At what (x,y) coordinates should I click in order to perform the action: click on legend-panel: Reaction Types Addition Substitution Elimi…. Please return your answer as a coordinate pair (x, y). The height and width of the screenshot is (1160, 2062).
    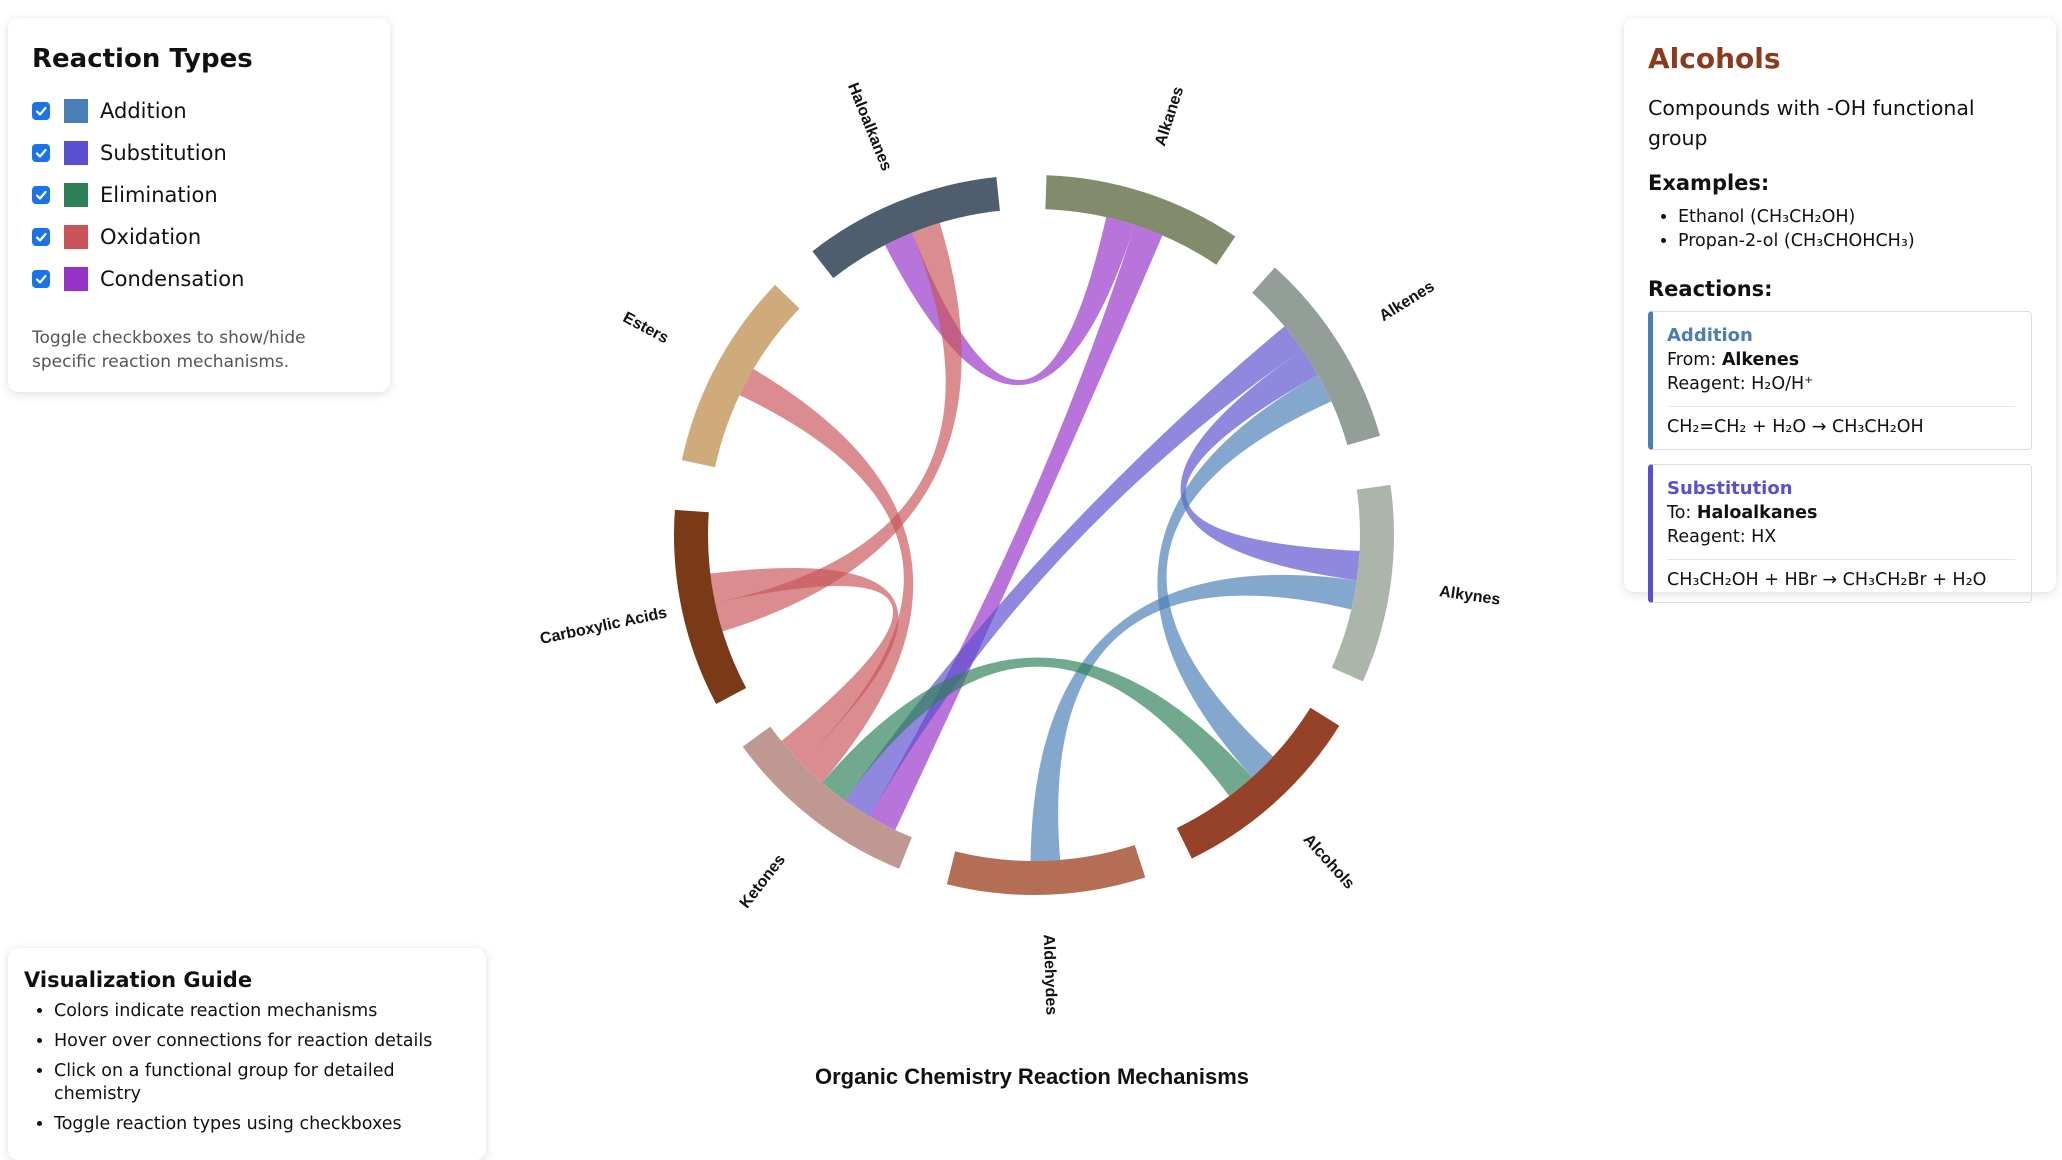
    Looking at the image, I should click on (199, 205).